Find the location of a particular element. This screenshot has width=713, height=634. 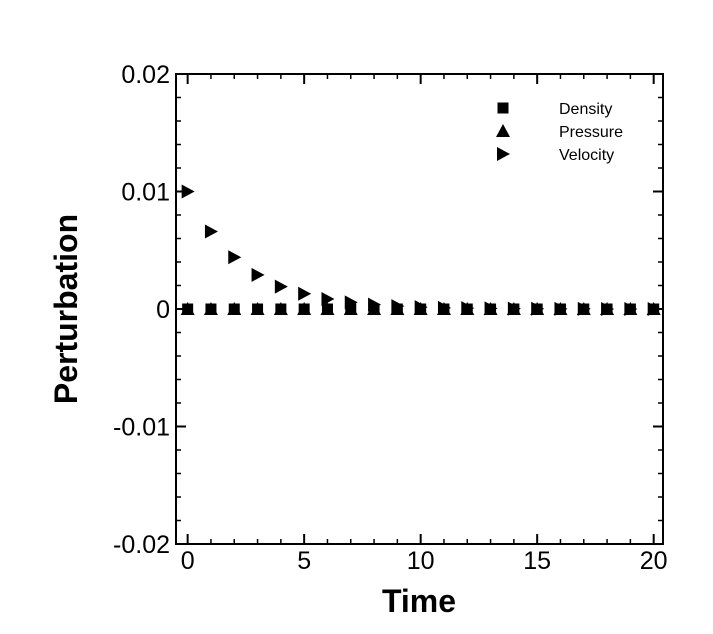

y-axis-label: Perturbation is located at coordinates (66, 309).